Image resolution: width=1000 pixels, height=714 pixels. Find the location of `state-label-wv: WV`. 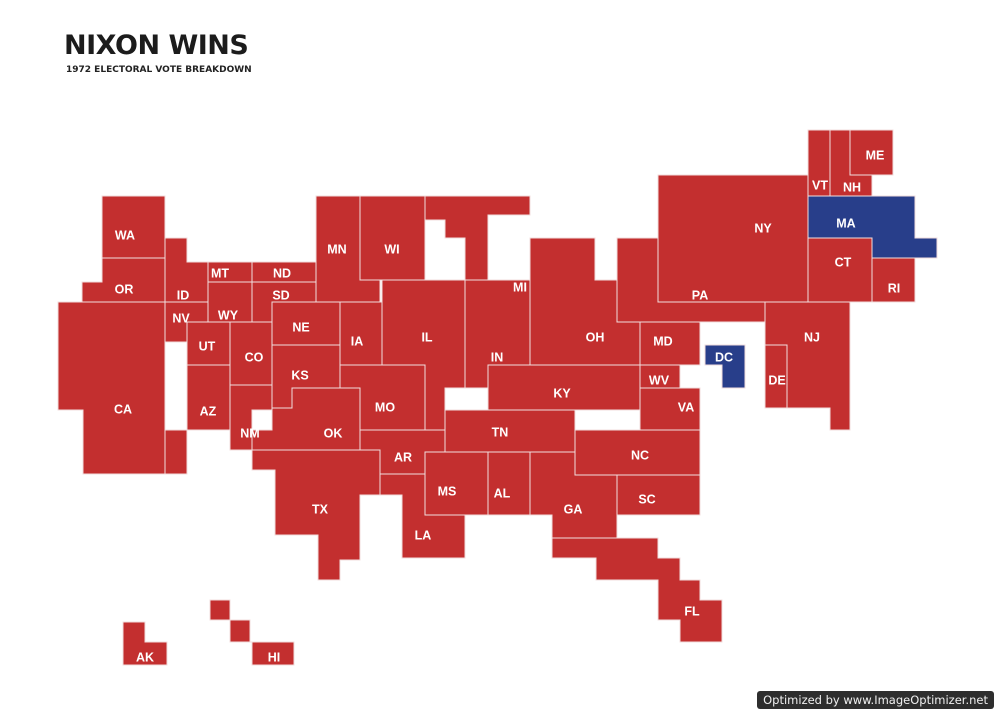

state-label-wv: WV is located at coordinates (659, 380).